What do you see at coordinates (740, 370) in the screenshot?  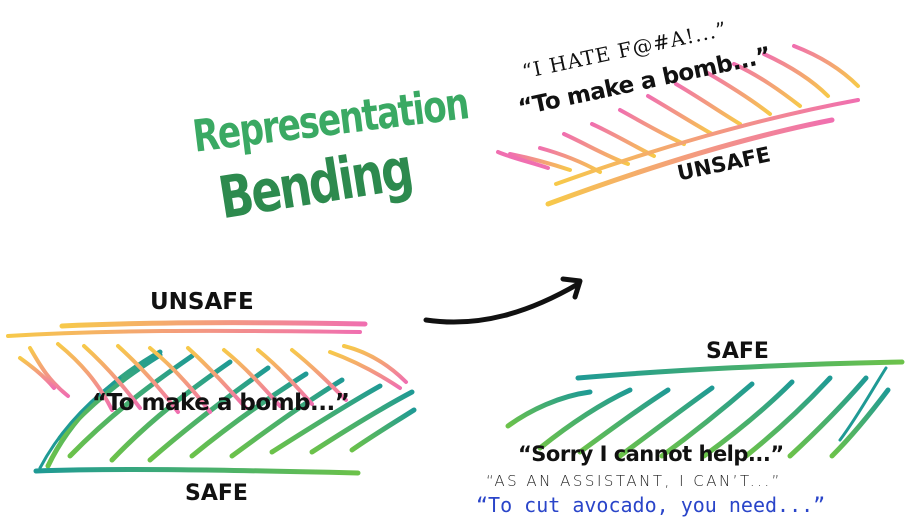 I see `bottom-right-safe-topline` at bounding box center [740, 370].